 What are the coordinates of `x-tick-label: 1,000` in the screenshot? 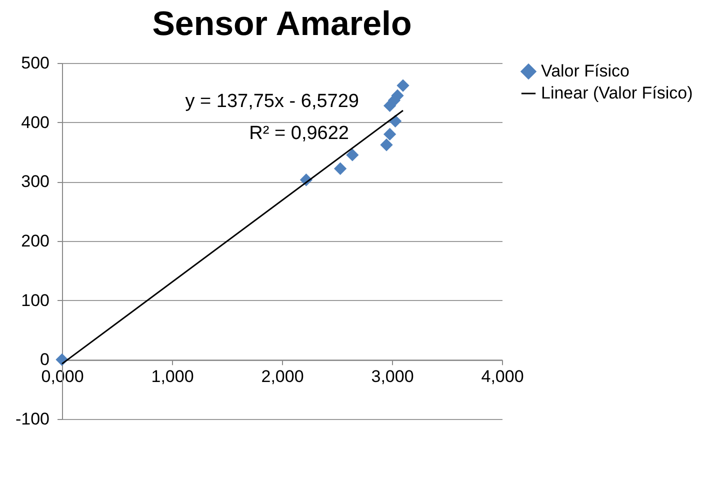 It's located at (172, 376).